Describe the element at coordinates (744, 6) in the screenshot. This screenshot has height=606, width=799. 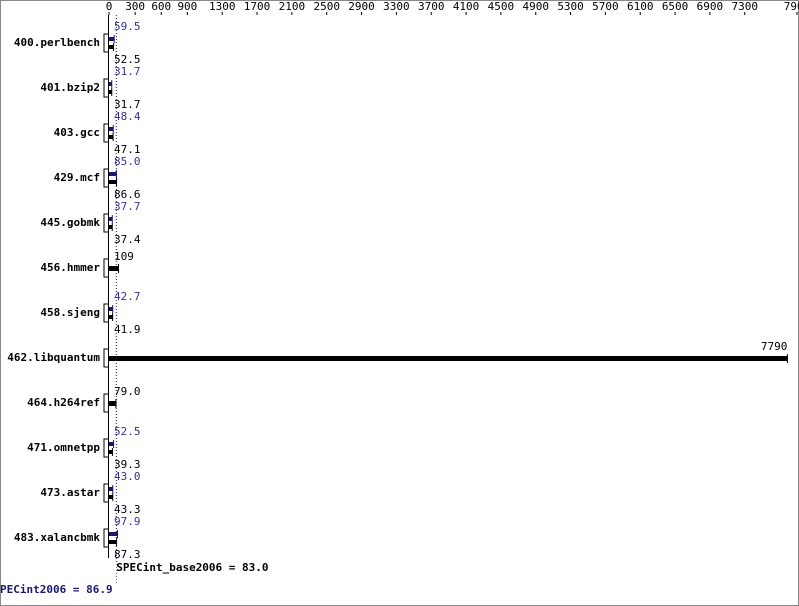
I see `x-tick-label: 7300` at that location.